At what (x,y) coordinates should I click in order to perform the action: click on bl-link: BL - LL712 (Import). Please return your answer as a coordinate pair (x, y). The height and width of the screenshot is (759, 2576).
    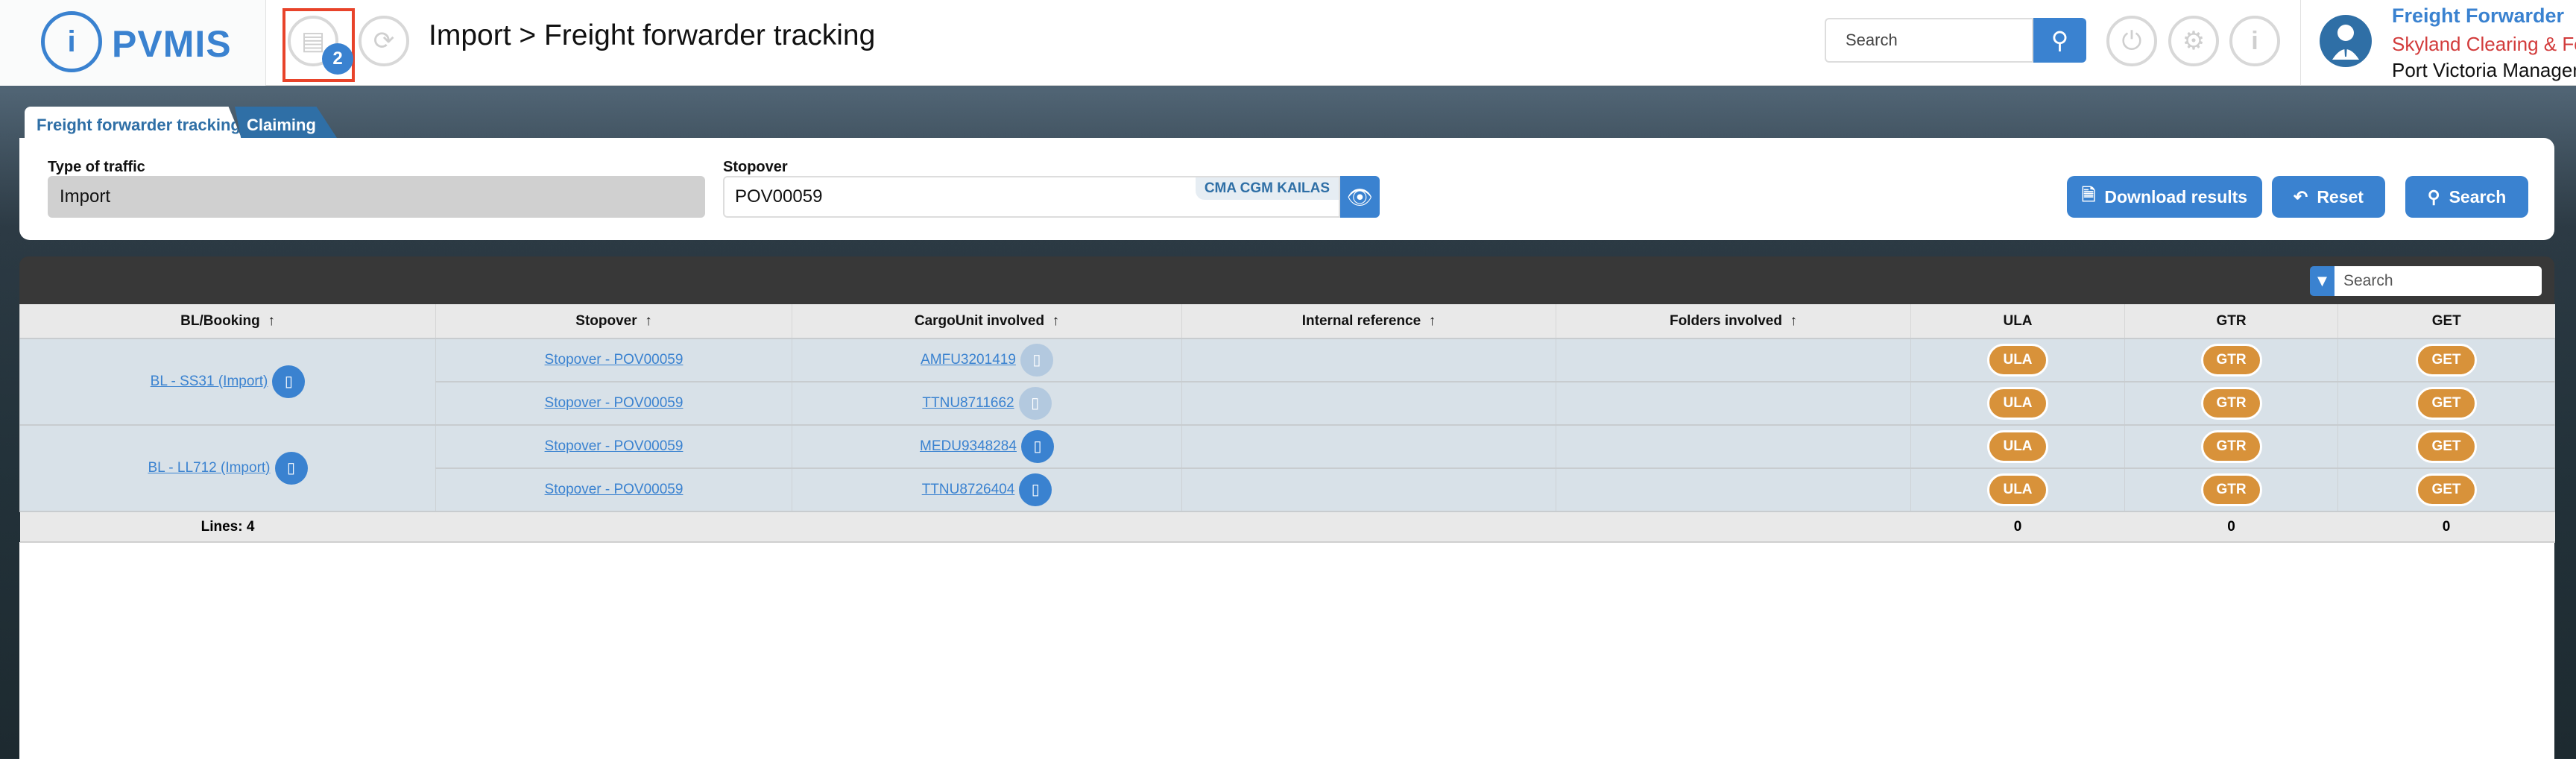
    Looking at the image, I should click on (209, 468).